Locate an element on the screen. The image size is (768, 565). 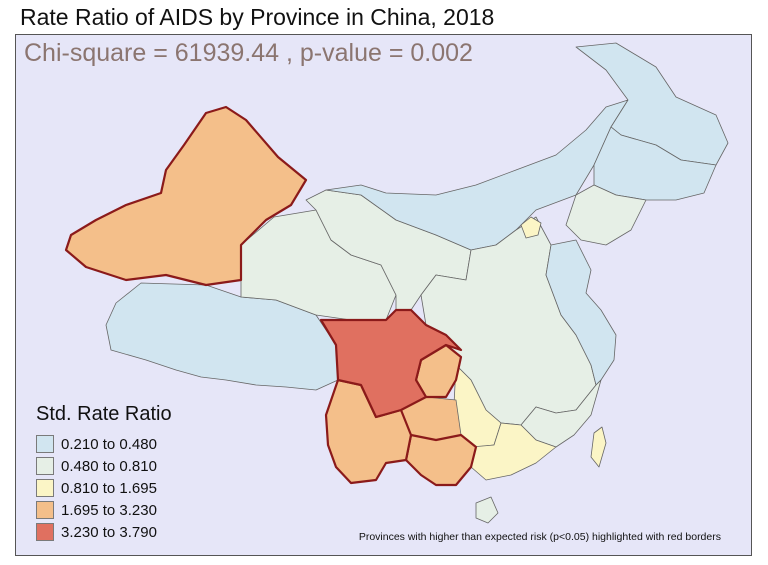
legend-item: 3.230 to 3.790 is located at coordinates (104, 532).